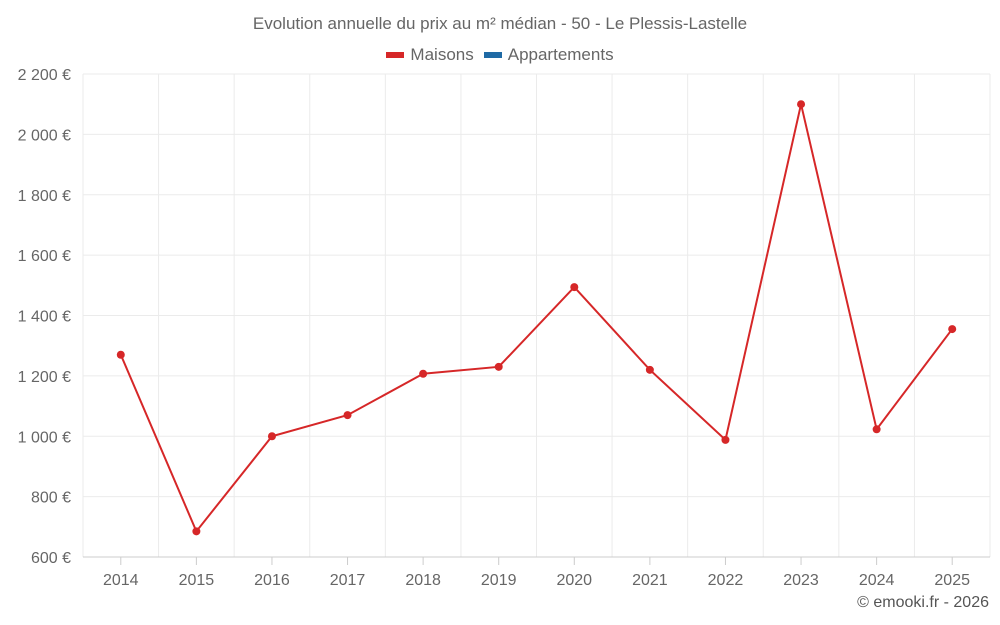  Describe the element at coordinates (51, 558) in the screenshot. I see `y-tick-label: 600 €` at that location.